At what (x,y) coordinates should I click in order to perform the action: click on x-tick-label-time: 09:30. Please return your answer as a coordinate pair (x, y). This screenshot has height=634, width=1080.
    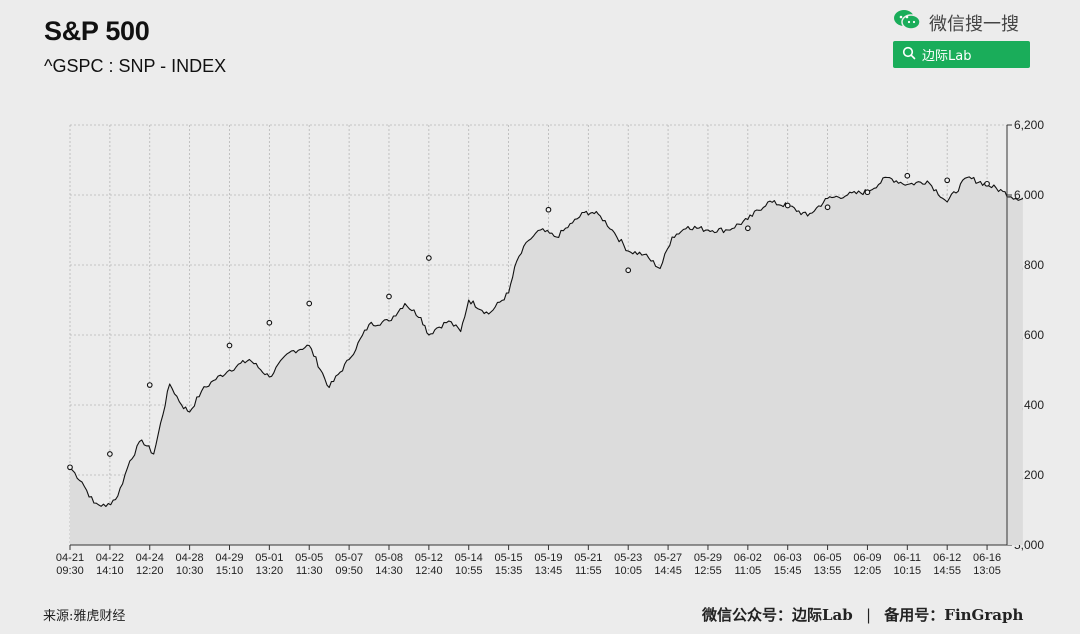
    Looking at the image, I should click on (70, 571).